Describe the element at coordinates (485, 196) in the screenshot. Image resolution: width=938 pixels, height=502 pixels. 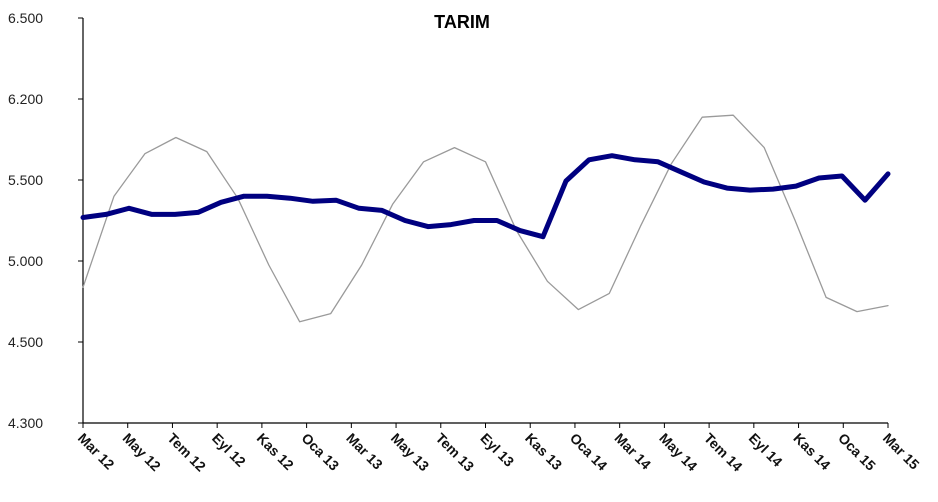
I see `series-line-thick` at that location.